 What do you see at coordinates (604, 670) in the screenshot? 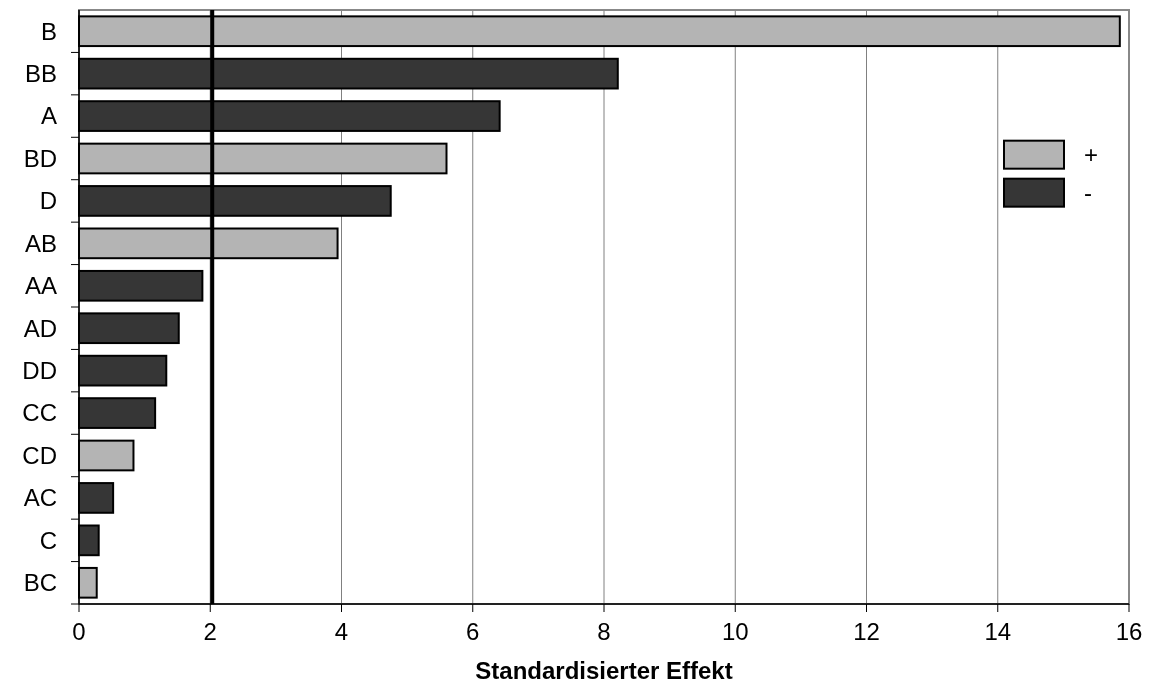
I see `x-axis-title: Standardisierter Effekt` at bounding box center [604, 670].